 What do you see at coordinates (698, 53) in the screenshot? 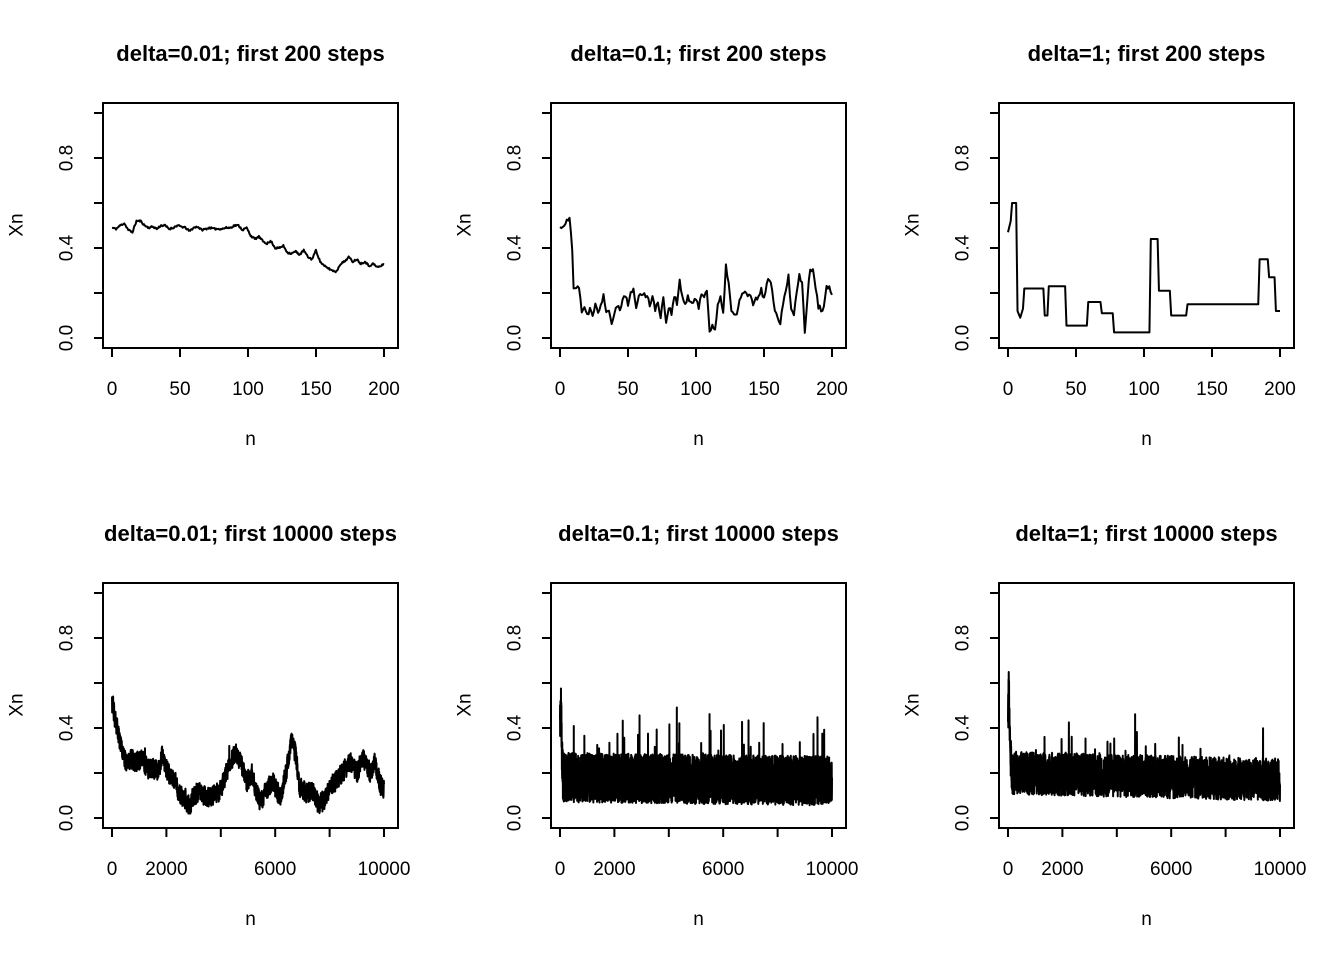
I see `panel-title: delta=0.1; first 200 steps` at bounding box center [698, 53].